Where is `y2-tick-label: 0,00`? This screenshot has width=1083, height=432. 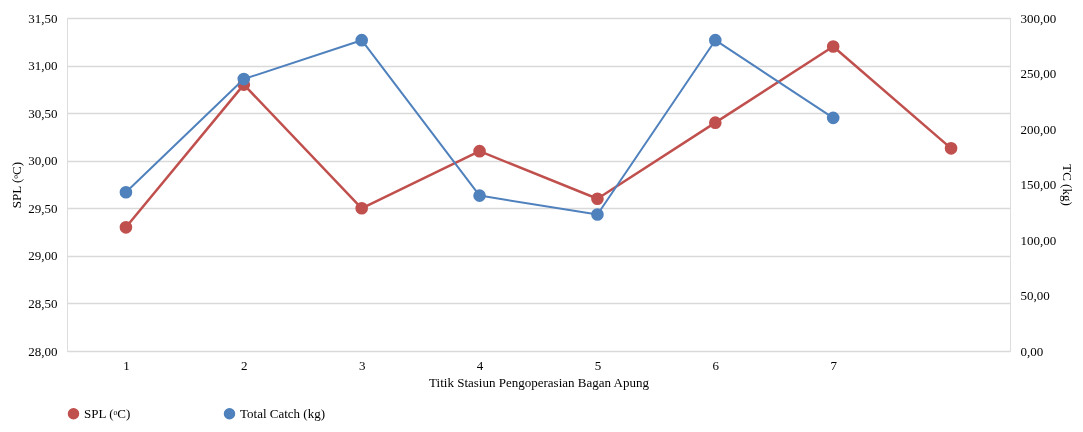 y2-tick-label: 0,00 is located at coordinates (1032, 351).